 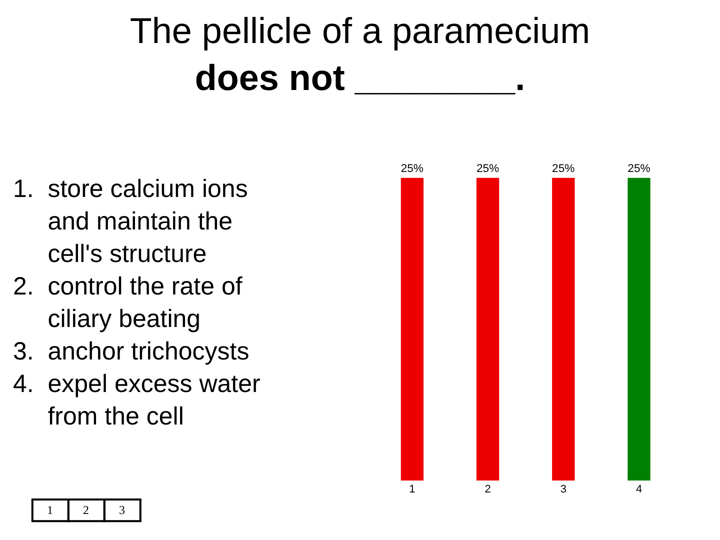 I want to click on chart-title: The pellicle of a paramecium does not ________., so click(x=360, y=54).